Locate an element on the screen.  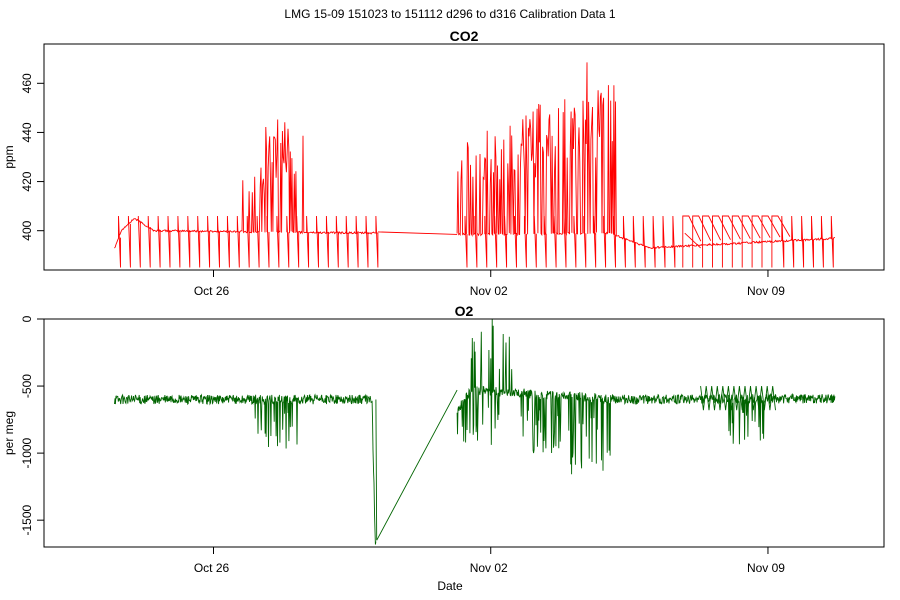
y-tick-label: 440 is located at coordinates (27, 132).